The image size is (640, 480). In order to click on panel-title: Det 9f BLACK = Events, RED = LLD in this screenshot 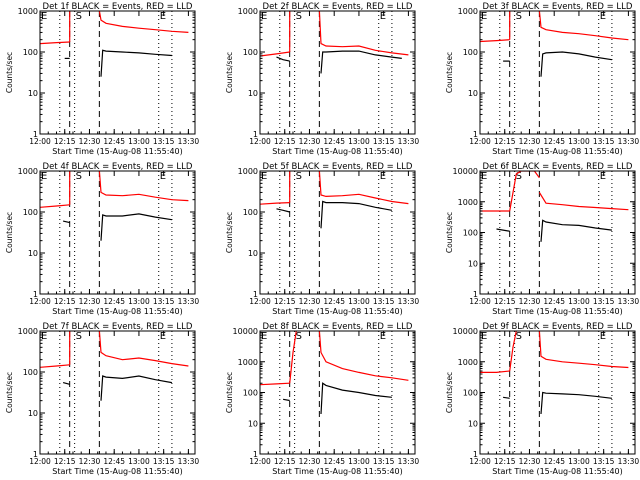, I will do `click(558, 327)`.